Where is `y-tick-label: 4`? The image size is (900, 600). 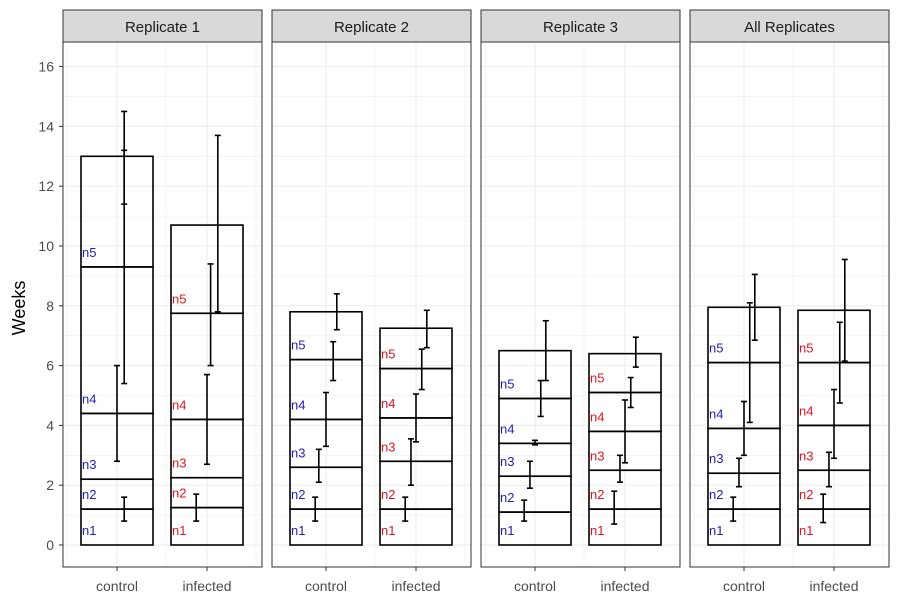 y-tick-label: 4 is located at coordinates (50, 425).